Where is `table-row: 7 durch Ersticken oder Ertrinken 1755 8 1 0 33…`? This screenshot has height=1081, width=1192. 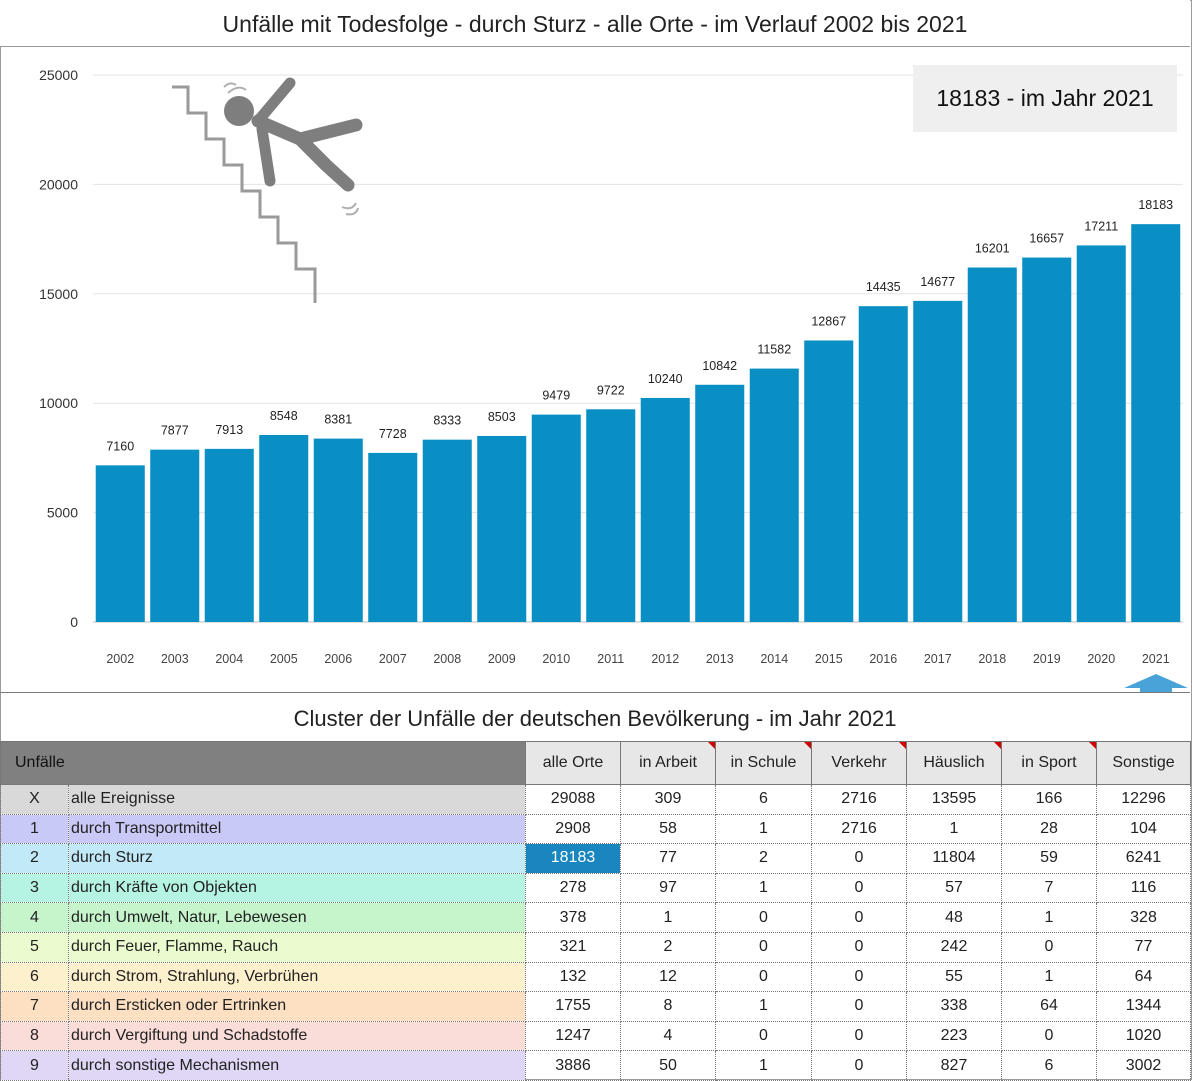
table-row: 7 durch Ersticken oder Ertrinken 1755 8 1 0 33… is located at coordinates (595, 1006).